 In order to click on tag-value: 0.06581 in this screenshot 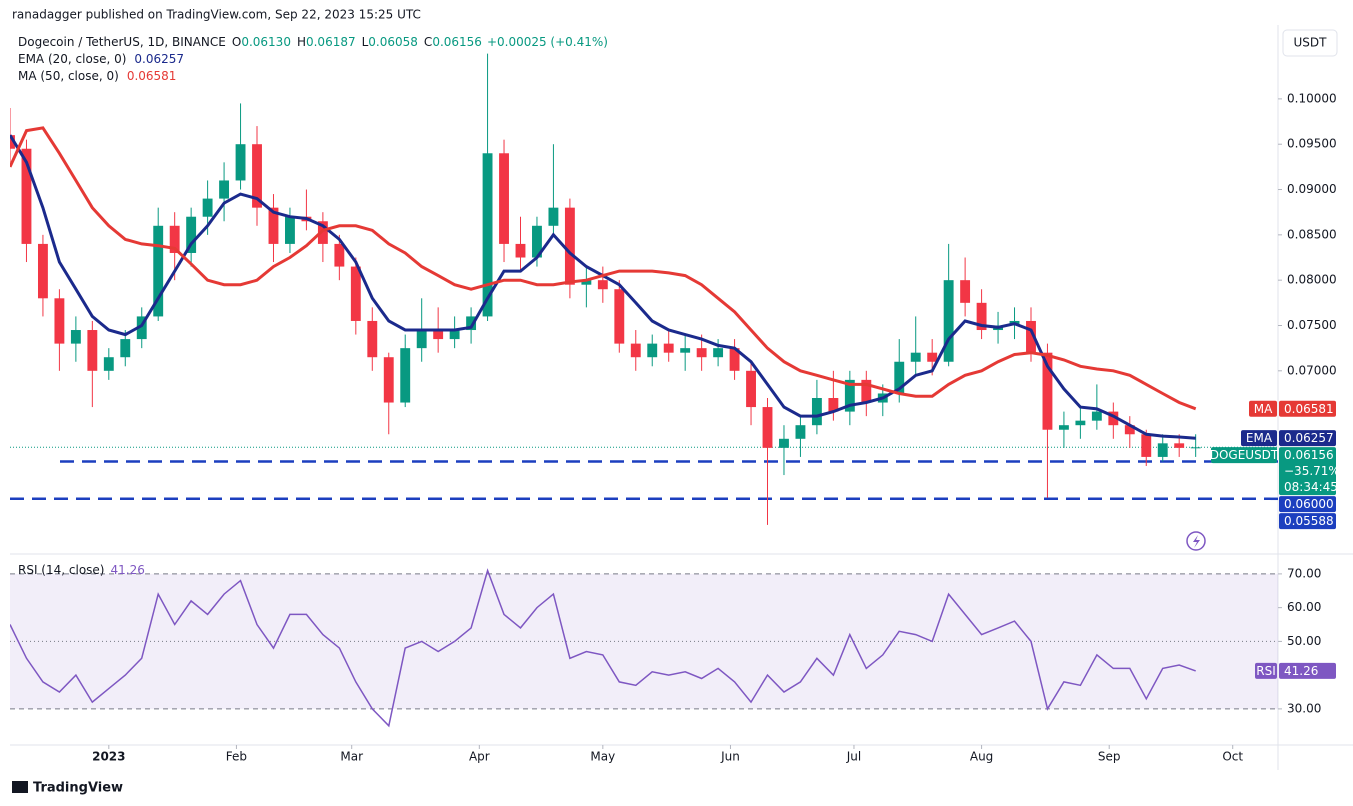, I will do `click(1309, 409)`.